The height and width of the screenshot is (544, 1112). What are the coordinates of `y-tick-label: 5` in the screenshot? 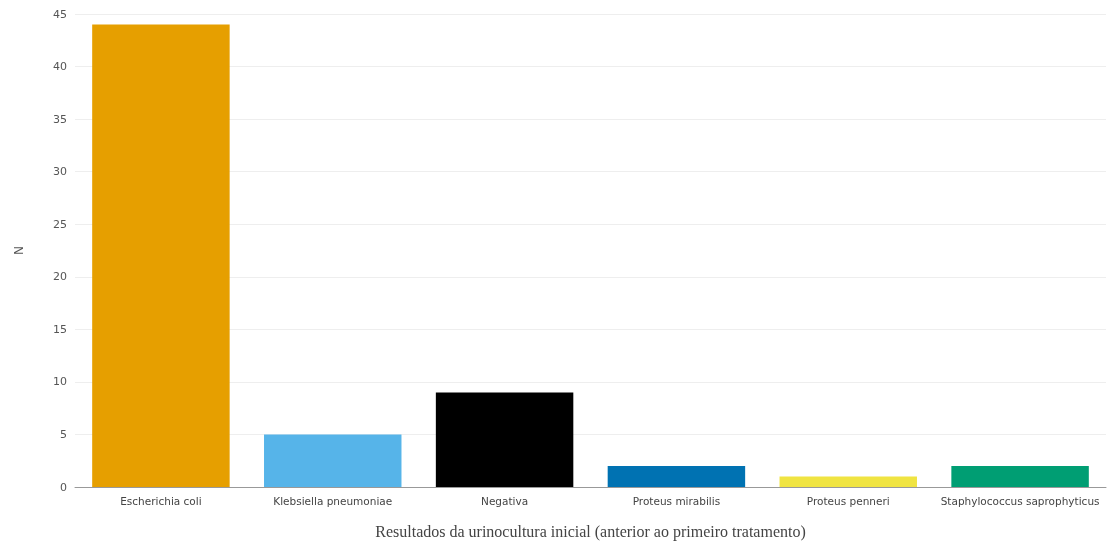 It's located at (63, 434).